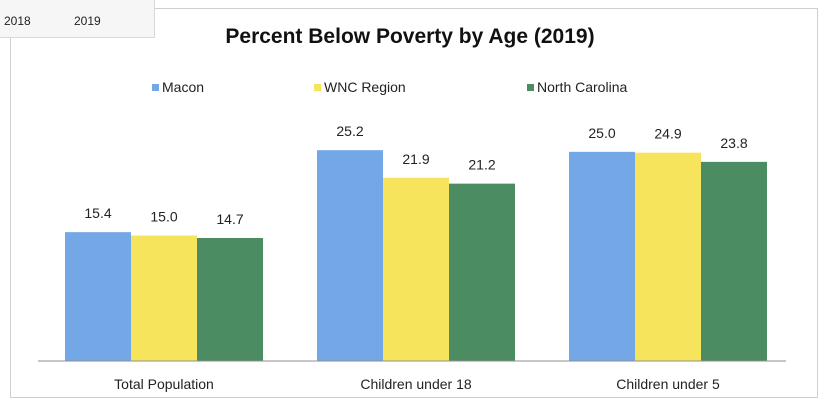  I want to click on data-label-children-under-5-wnc-region: 24.9, so click(667, 134).